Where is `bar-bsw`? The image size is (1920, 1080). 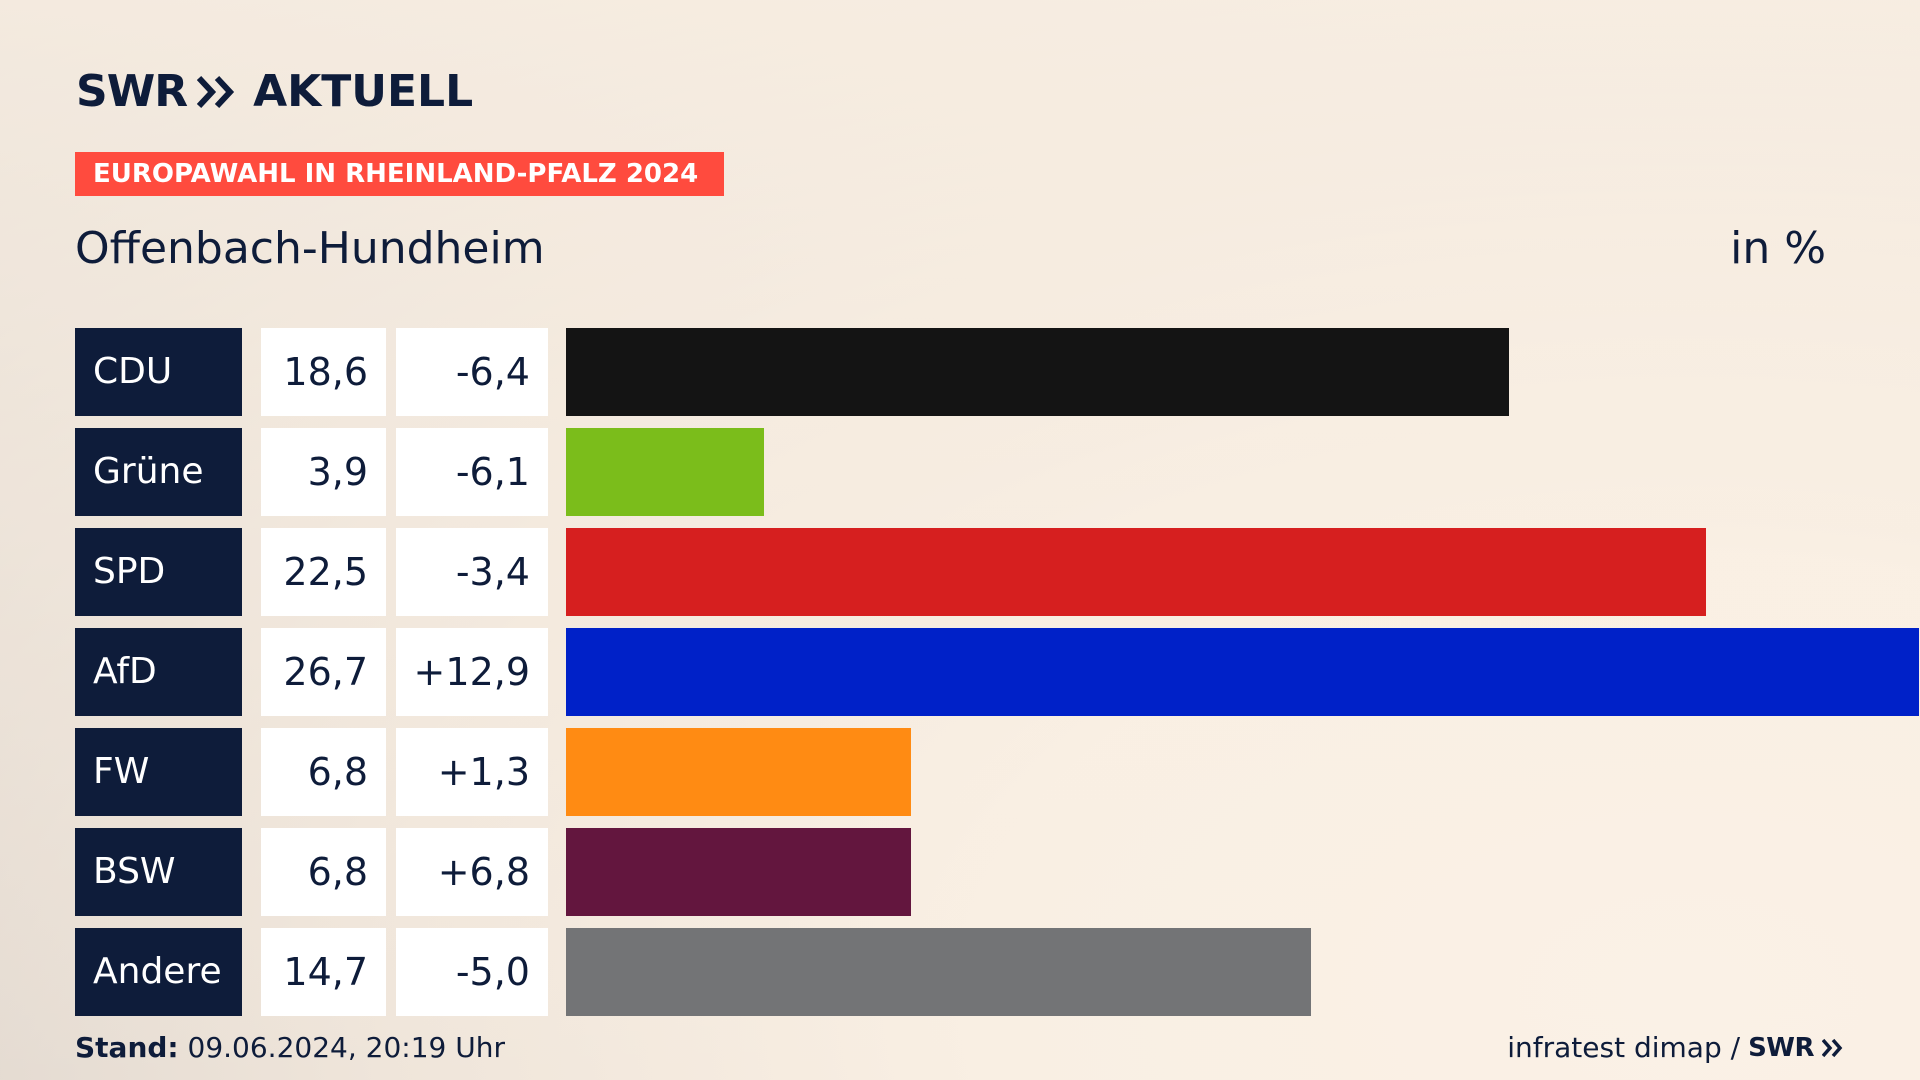 bar-bsw is located at coordinates (738, 872).